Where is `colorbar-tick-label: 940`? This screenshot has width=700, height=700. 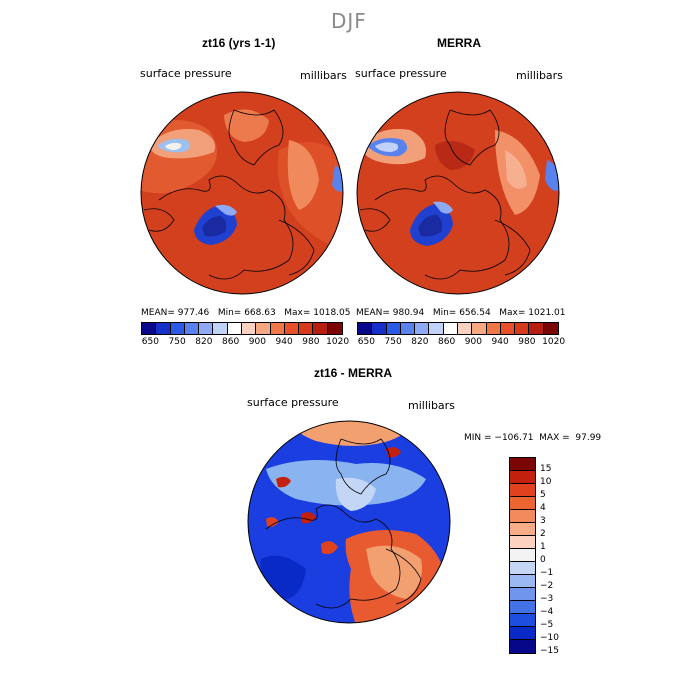 colorbar-tick-label: 940 is located at coordinates (284, 342).